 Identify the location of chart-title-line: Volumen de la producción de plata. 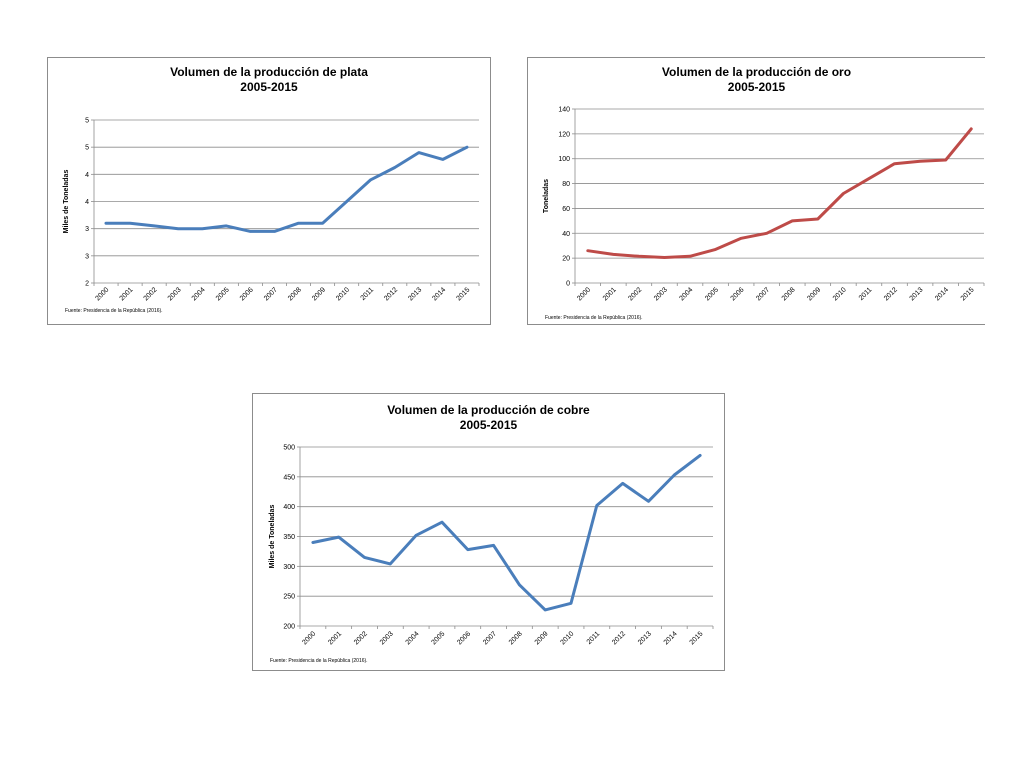
(269, 72).